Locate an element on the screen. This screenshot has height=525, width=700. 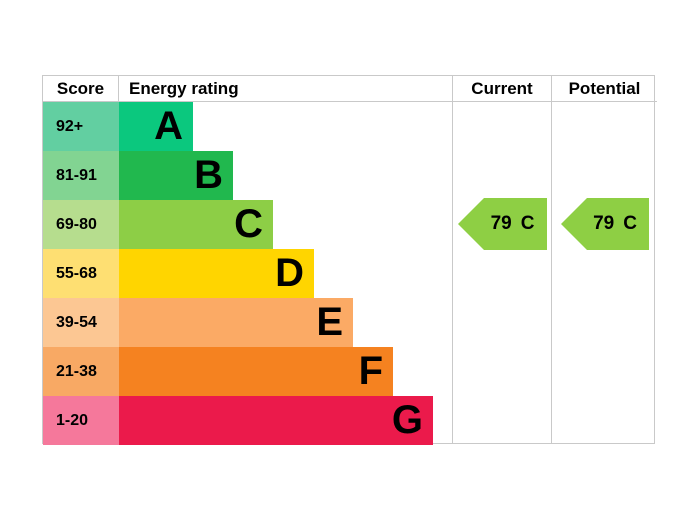
potential-column-header: Potential is located at coordinates (604, 89).